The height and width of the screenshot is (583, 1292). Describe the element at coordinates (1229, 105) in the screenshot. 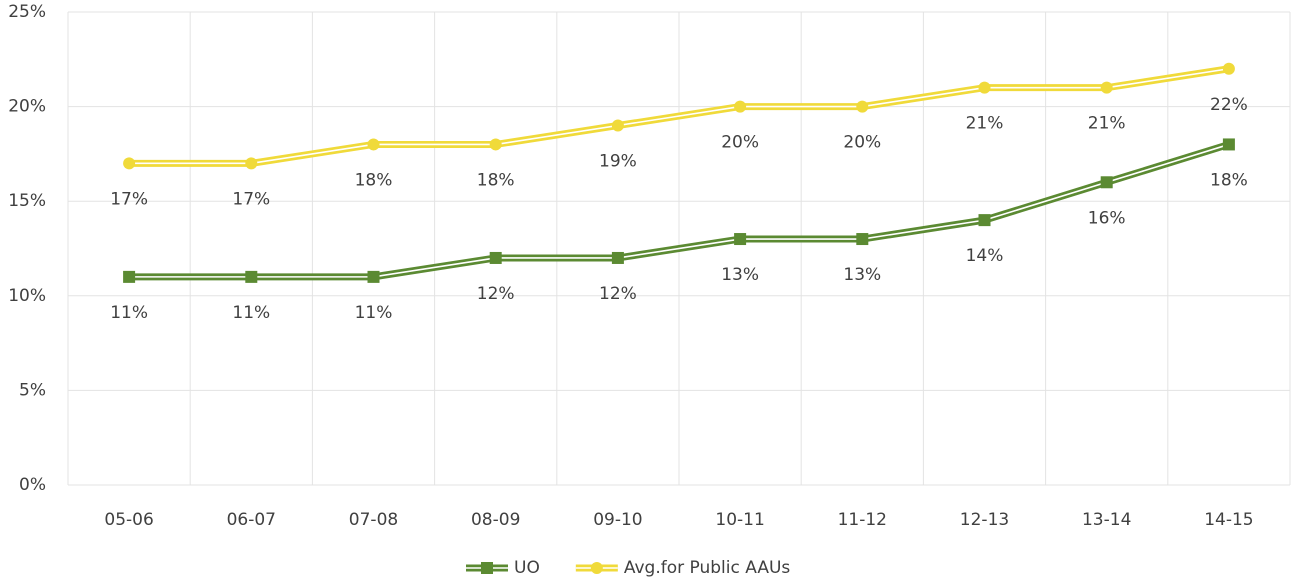

I see `data-label: 22%` at that location.